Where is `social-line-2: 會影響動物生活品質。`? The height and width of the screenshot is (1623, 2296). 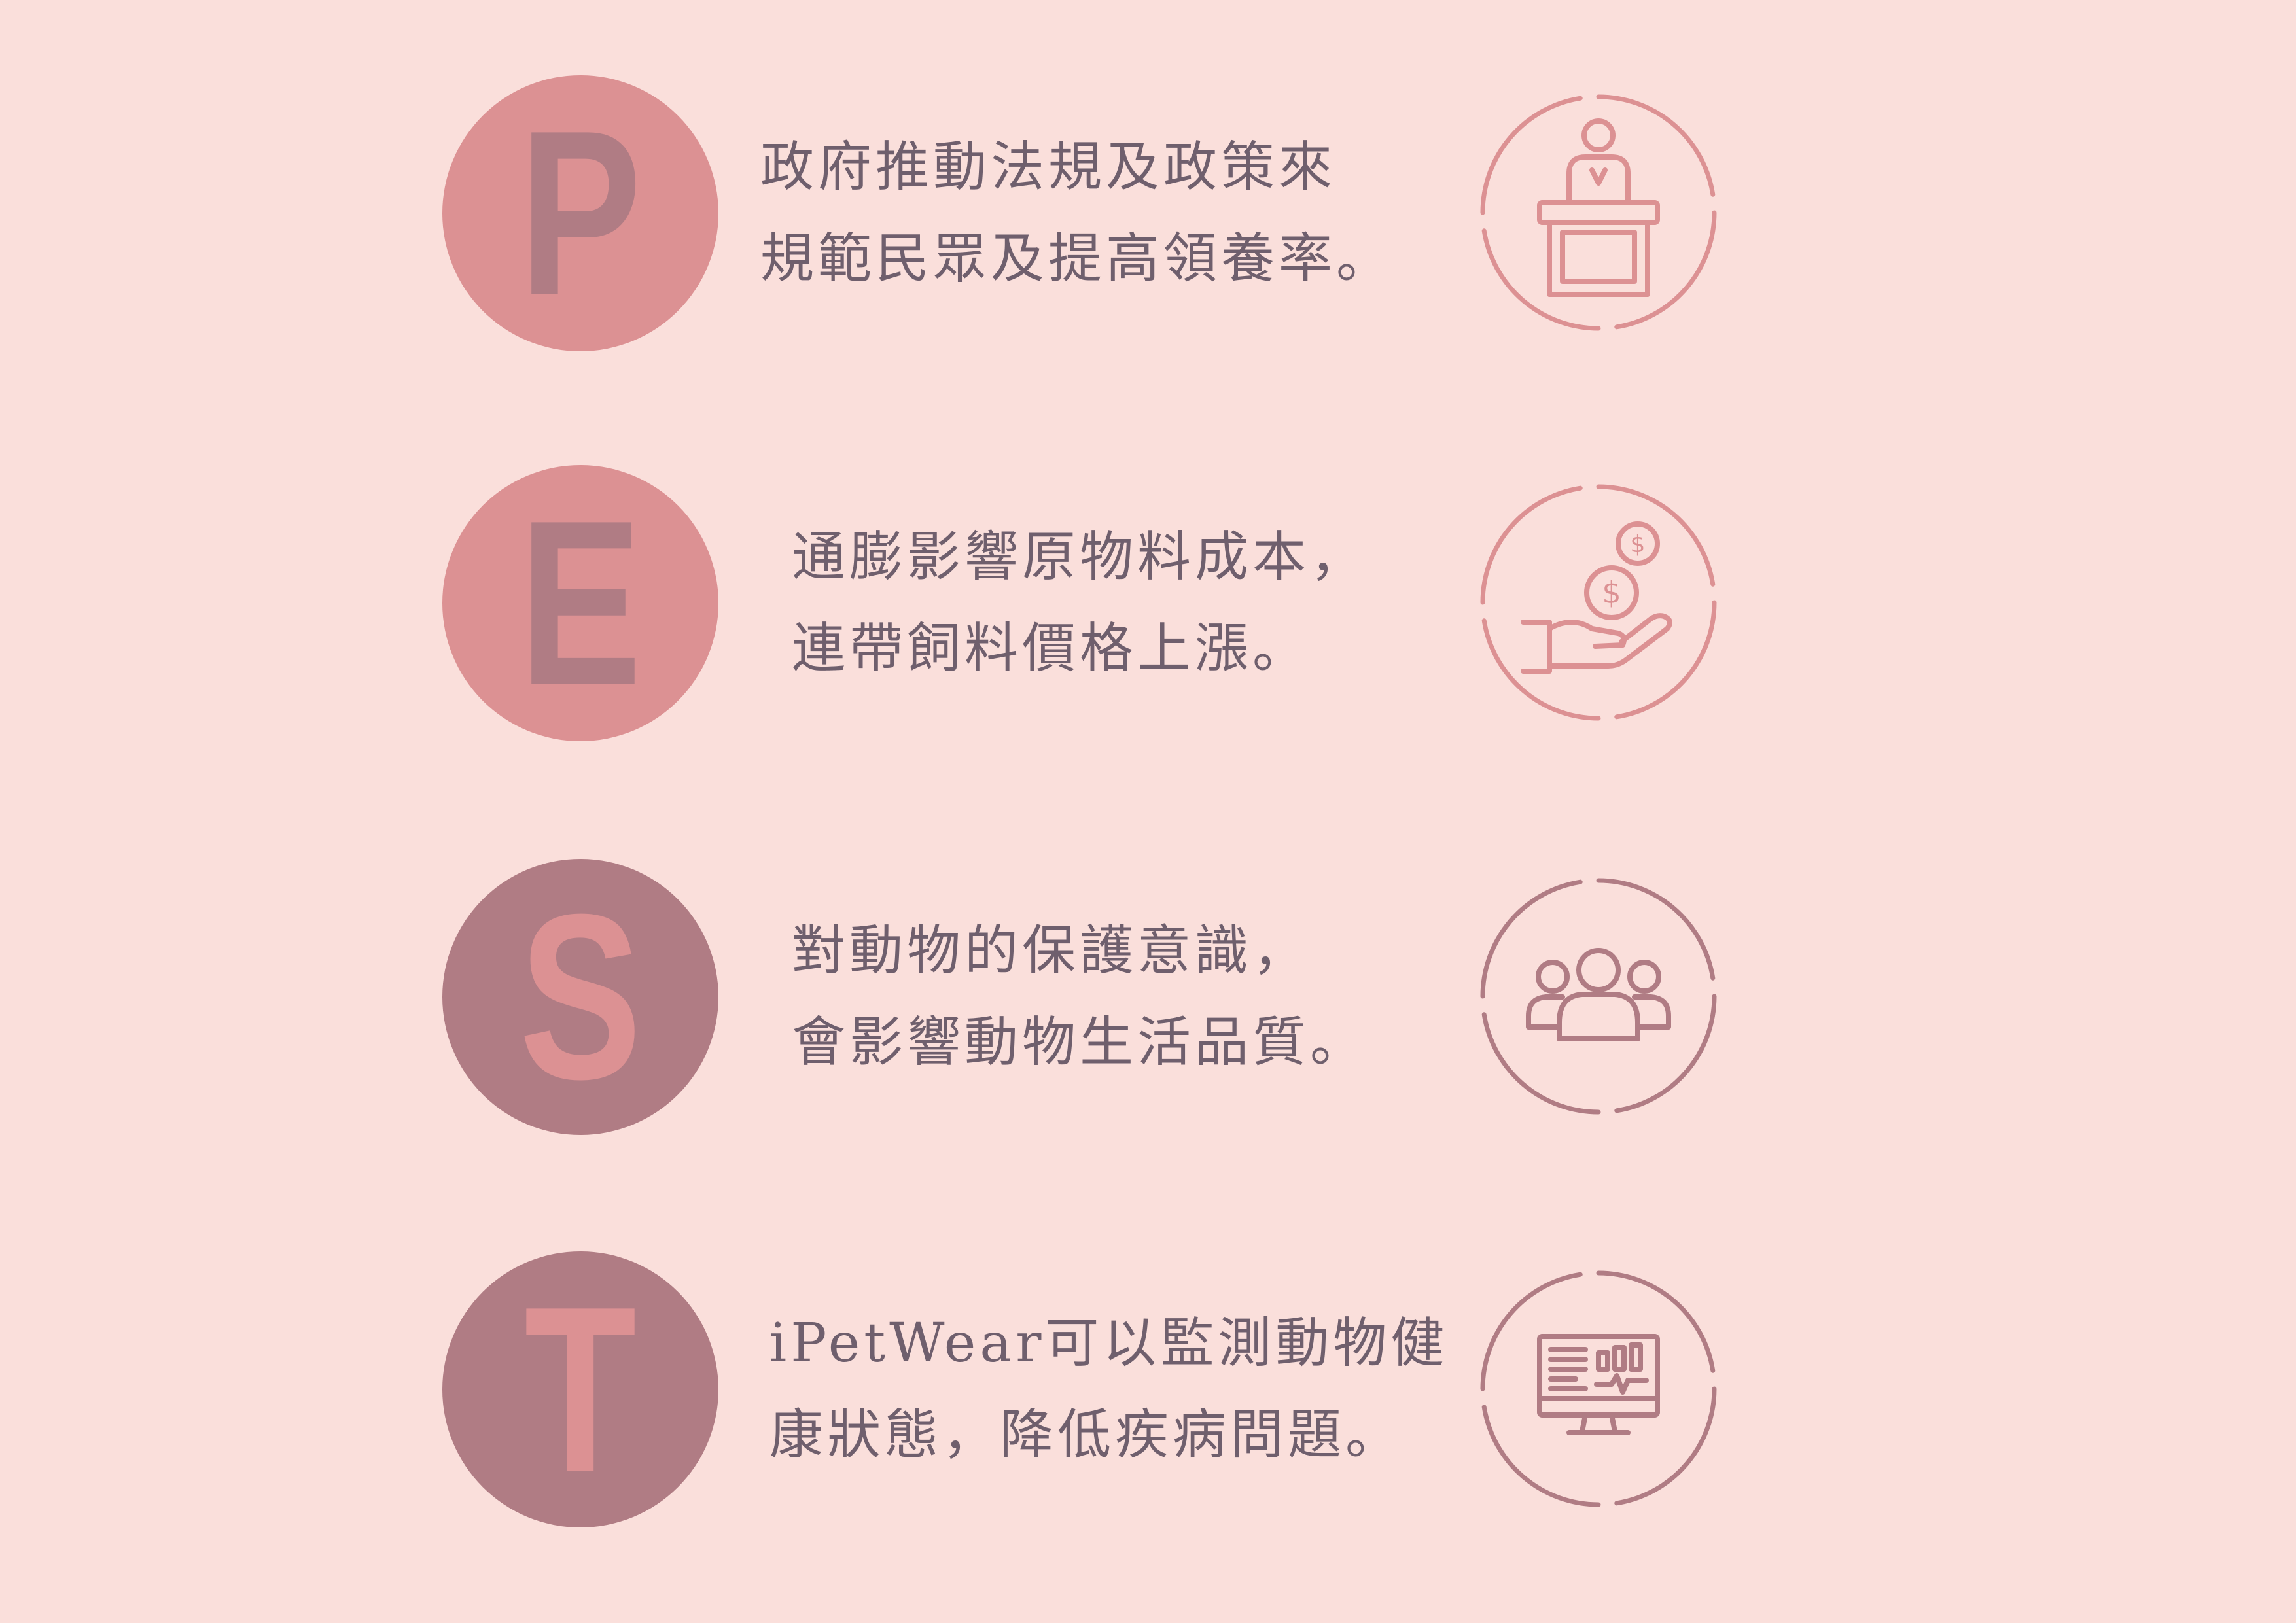 social-line-2: 會影響動物生活品質。 is located at coordinates (1080, 1042).